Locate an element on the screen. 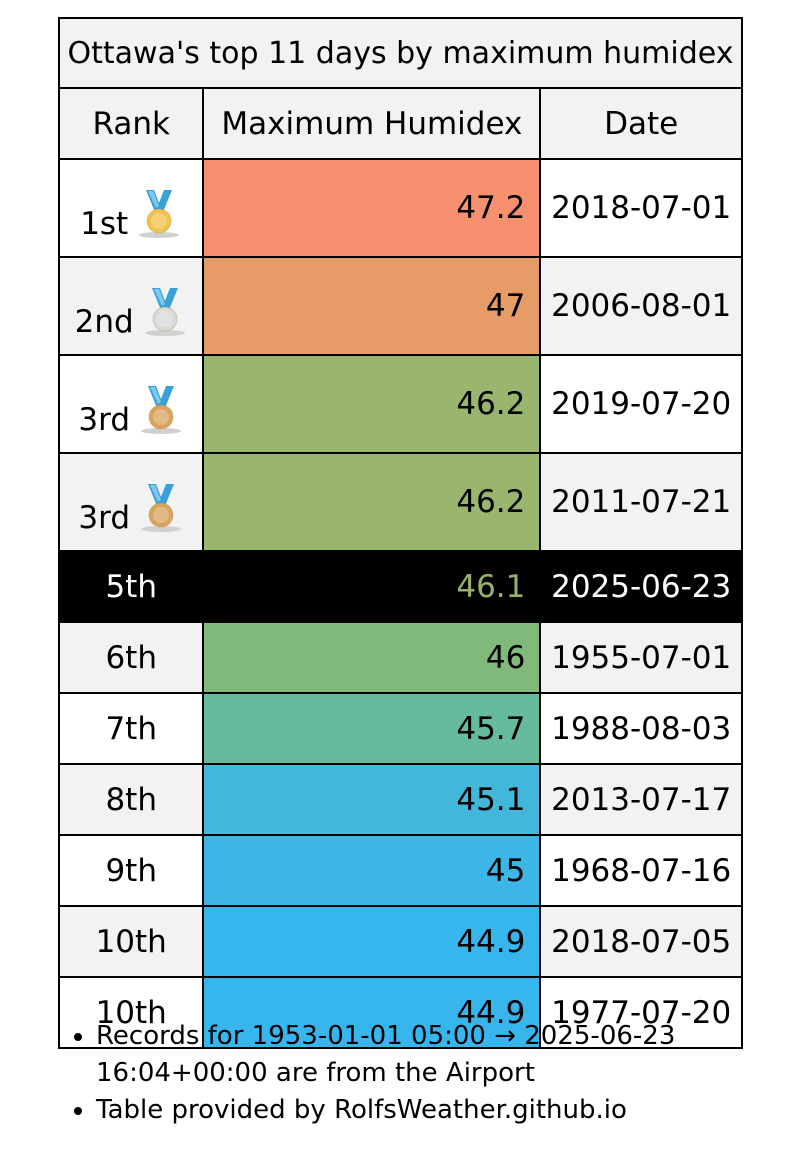 Image resolution: width=800 pixels, height=1157 pixels. table-row-current: 5th 46.1 2025-06-23 is located at coordinates (400, 586).